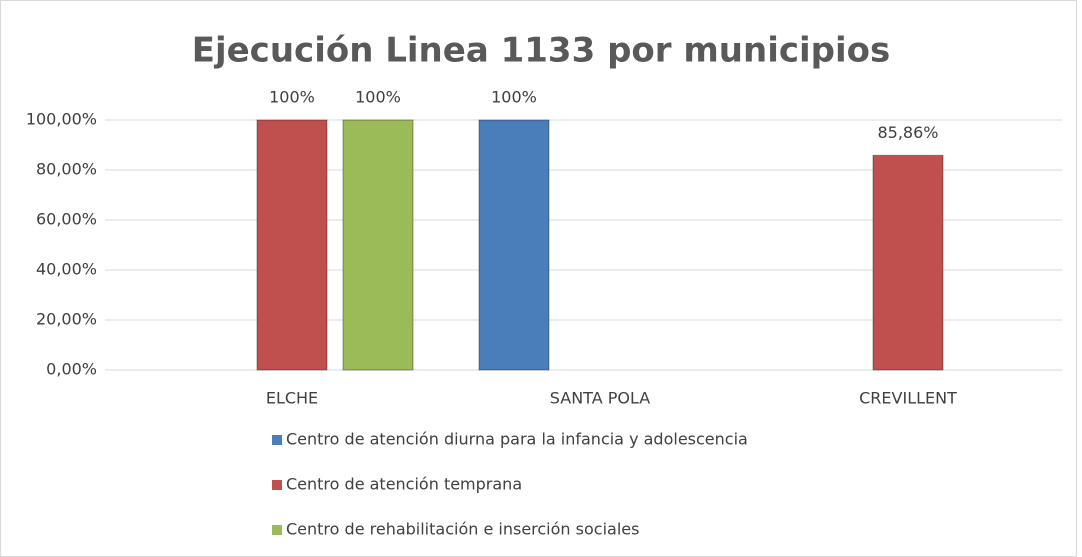 This screenshot has width=1082, height=557. Describe the element at coordinates (908, 398) in the screenshot. I see `x-tick-label: CREVILLENT` at that location.